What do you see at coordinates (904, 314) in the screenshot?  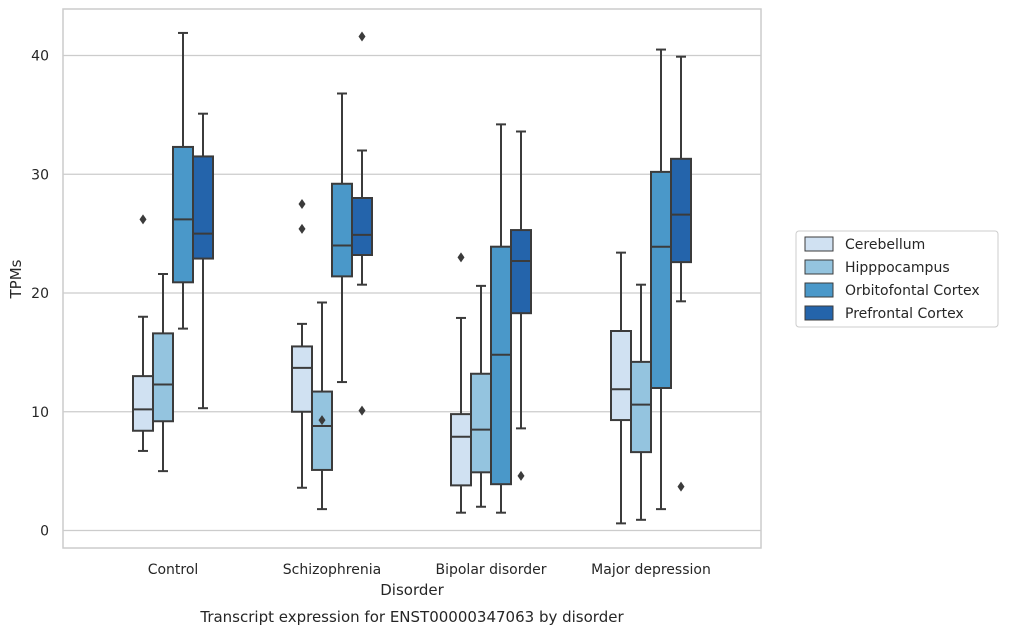 I see `legend-label: Prefrontal Cortex` at bounding box center [904, 314].